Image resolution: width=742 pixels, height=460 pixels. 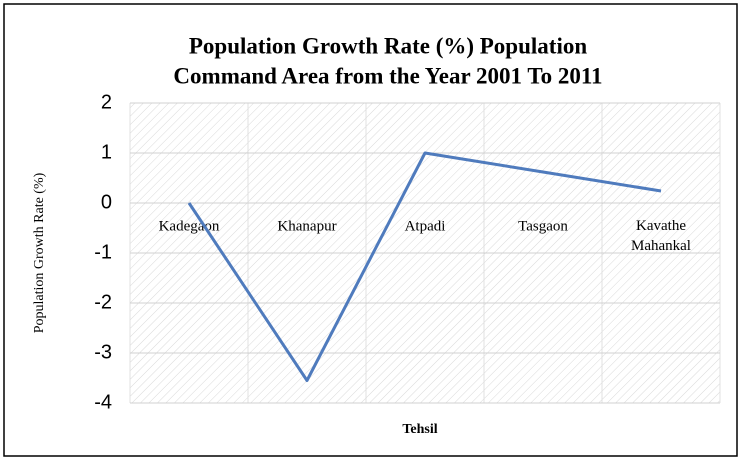 I want to click on x-tick-label: Kavathe Mahankal, so click(x=661, y=236).